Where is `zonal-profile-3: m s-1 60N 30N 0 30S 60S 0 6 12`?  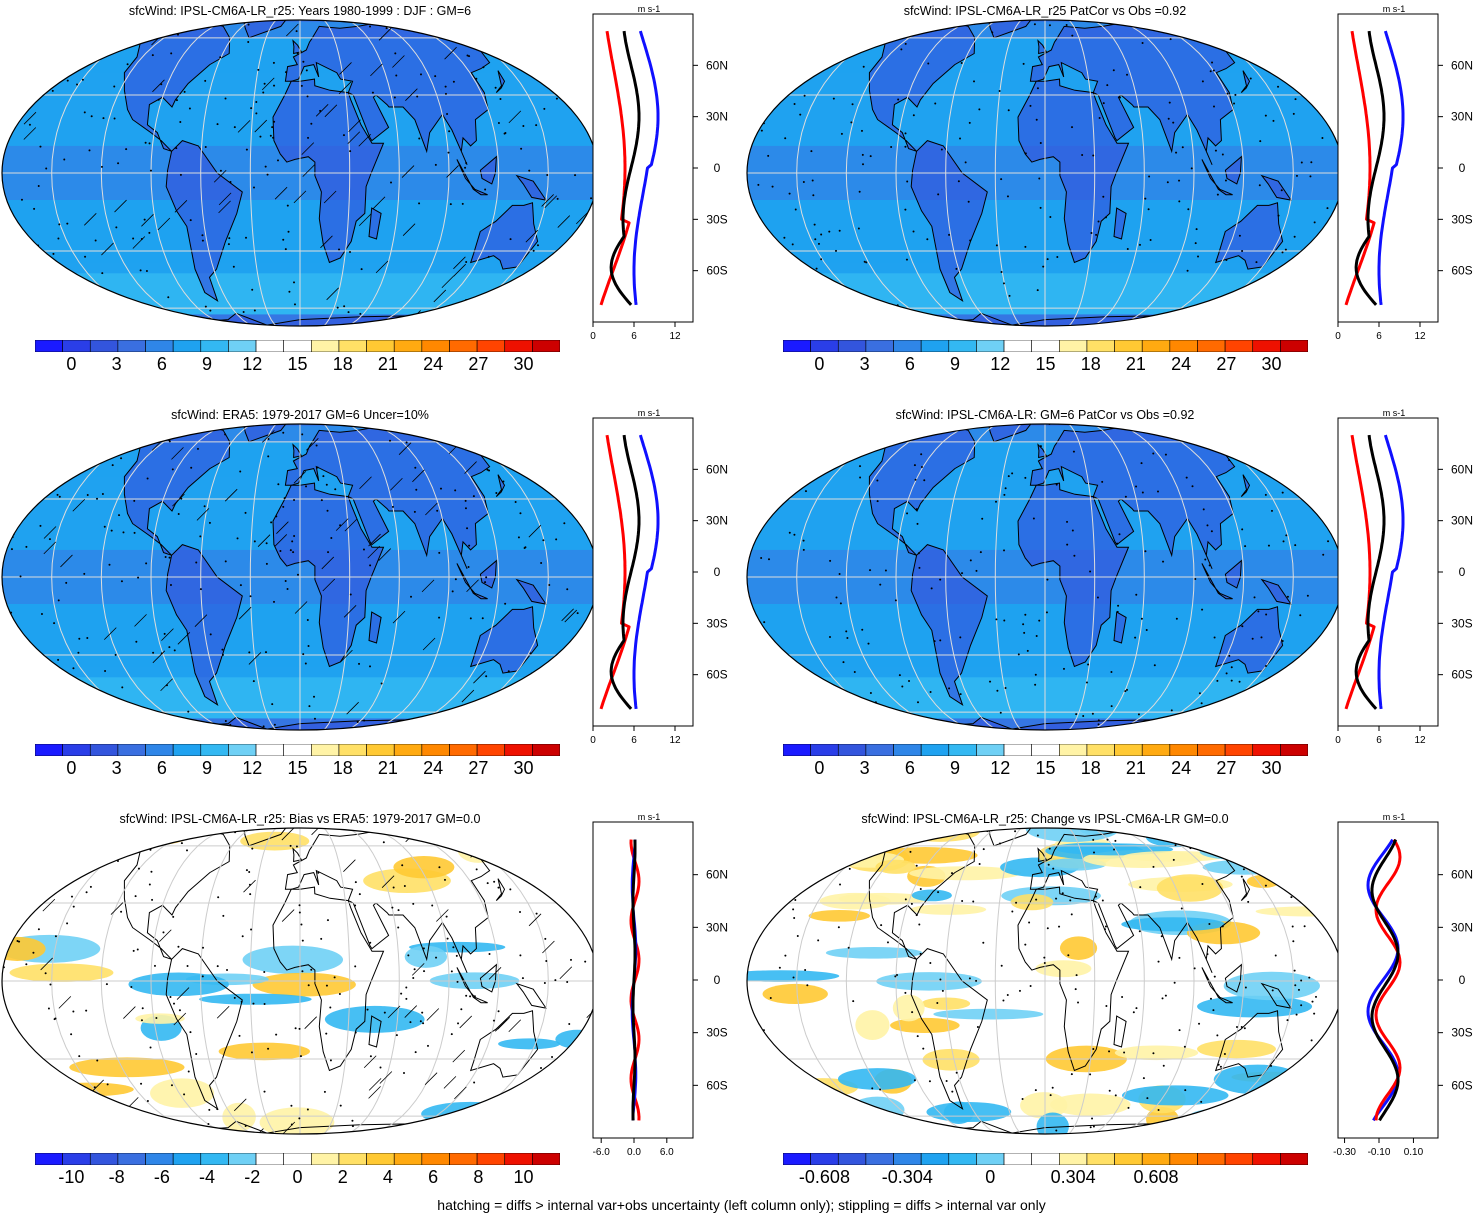
zonal-profile-3: m s-1 60N 30N 0 30S 60S 0 6 12 is located at coordinates (659, 577).